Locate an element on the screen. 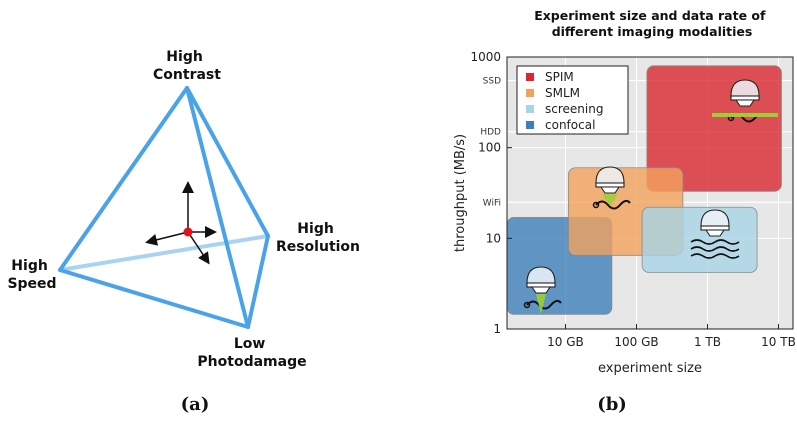 The height and width of the screenshot is (421, 797). label-left-1: High is located at coordinates (29, 266).